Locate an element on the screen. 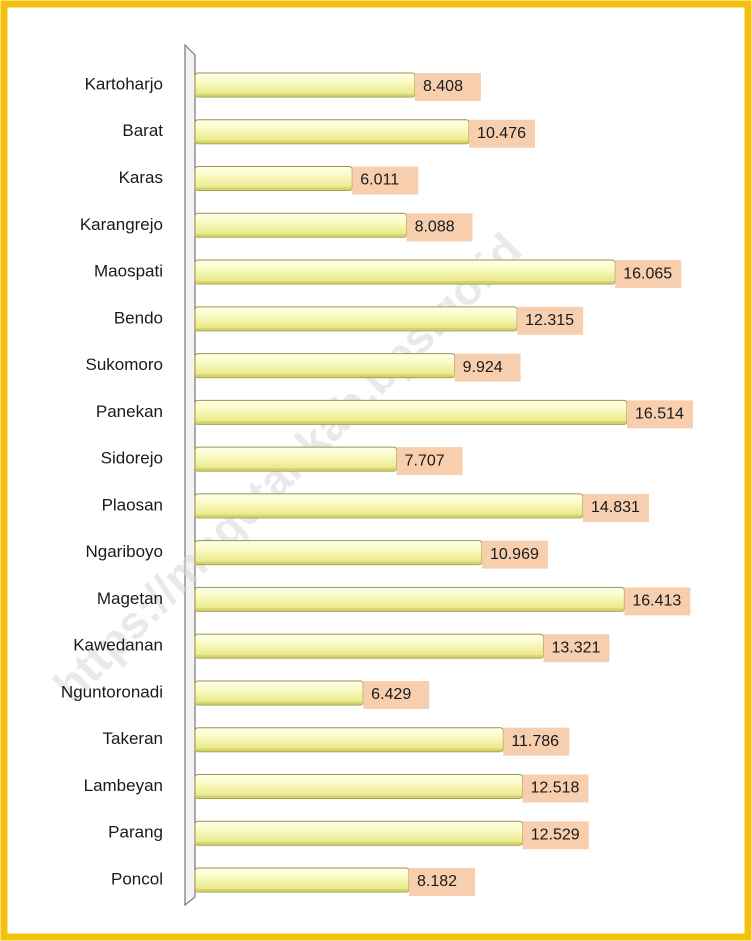 This screenshot has height=941, width=752. value-label: 16.065 is located at coordinates (647, 273).